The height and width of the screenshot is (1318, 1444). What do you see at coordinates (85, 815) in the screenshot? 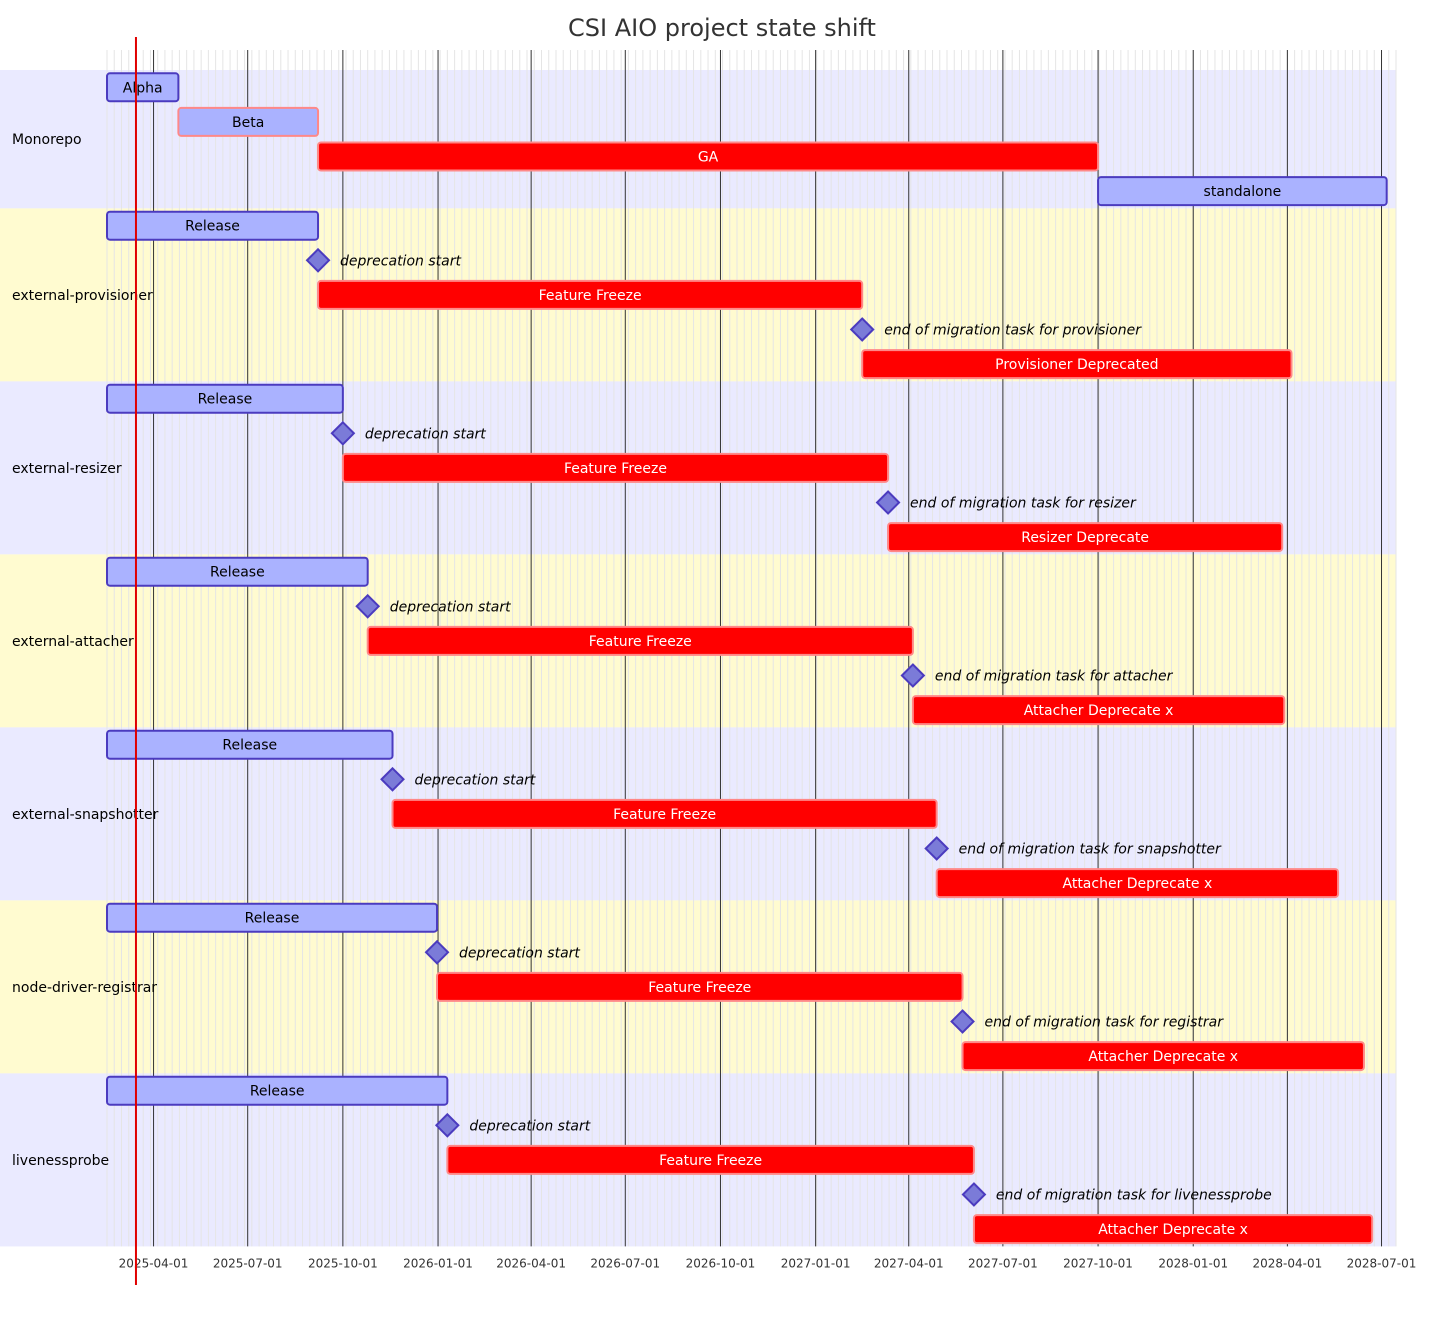
I see `section-label: external-snapshotter` at bounding box center [85, 815].